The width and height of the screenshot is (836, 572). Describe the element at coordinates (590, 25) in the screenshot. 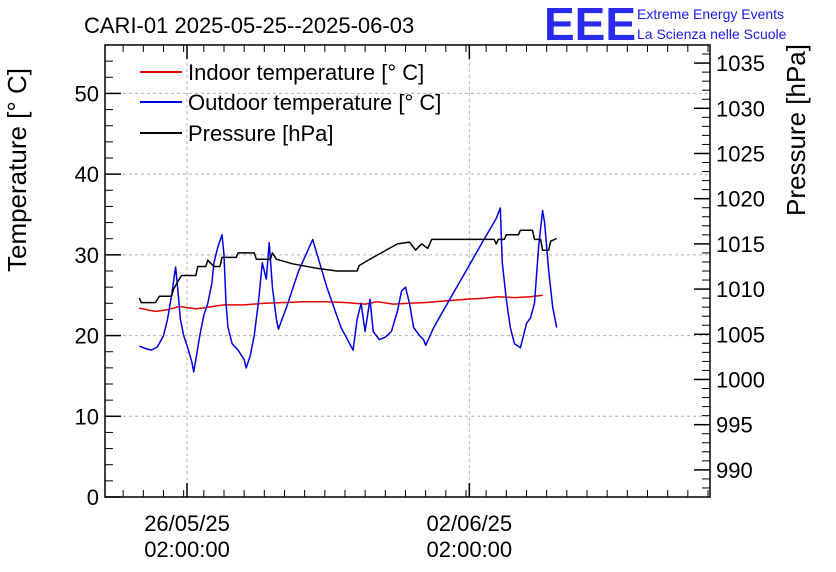

I see `logo-mark: EEE` at that location.